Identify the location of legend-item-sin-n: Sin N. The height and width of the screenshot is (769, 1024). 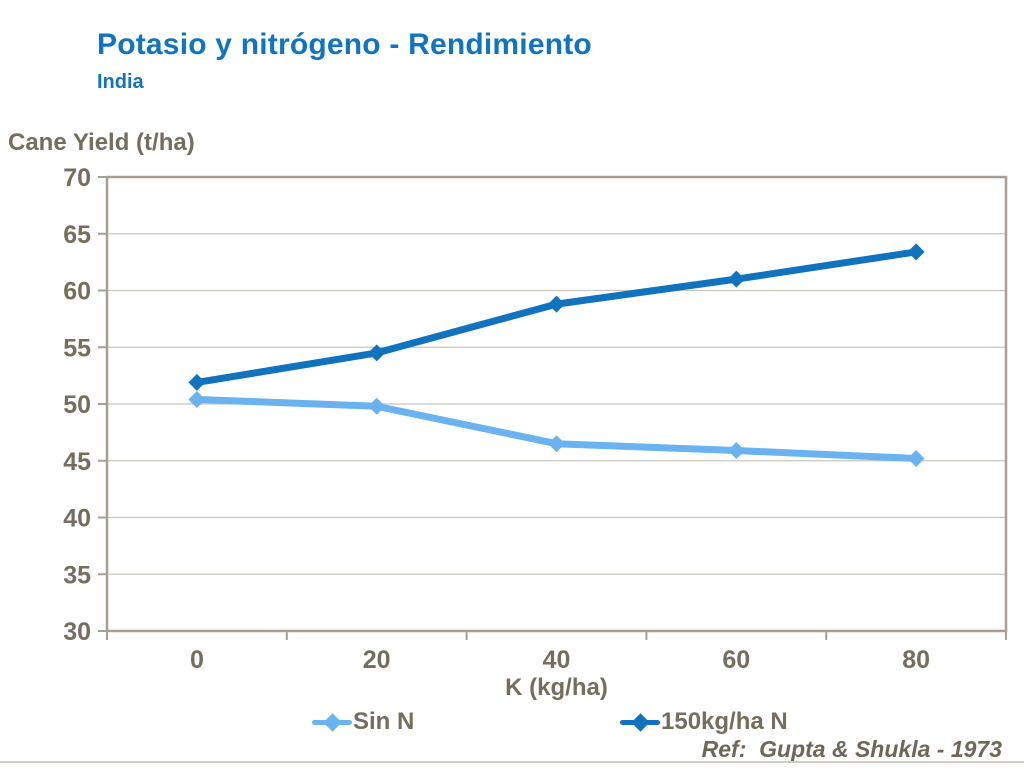
(363, 721).